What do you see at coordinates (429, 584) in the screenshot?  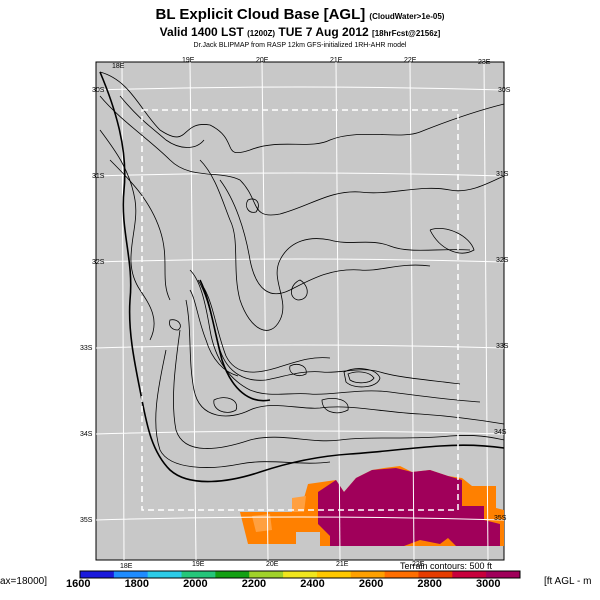 I see `colorbar-tick-label: 2800` at bounding box center [429, 584].